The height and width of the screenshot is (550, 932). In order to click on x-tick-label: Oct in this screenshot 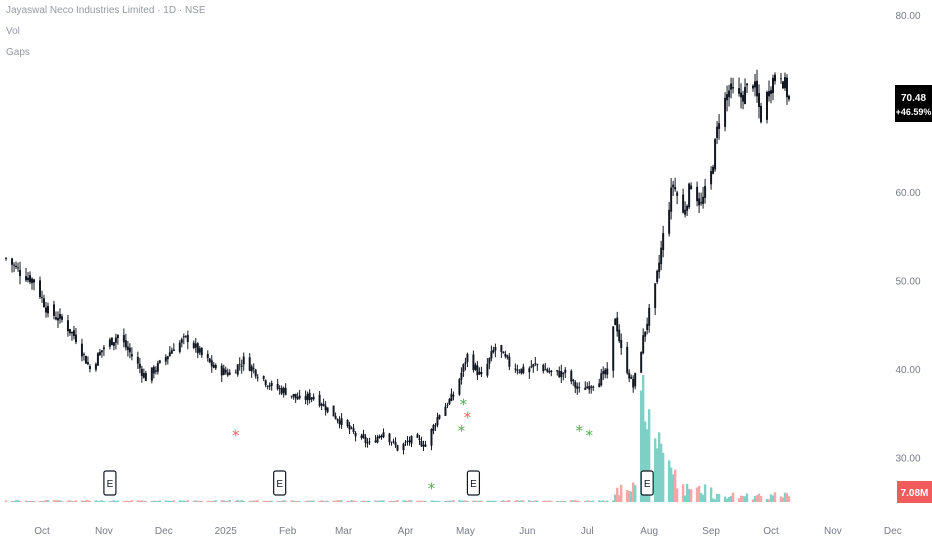, I will do `click(771, 531)`.